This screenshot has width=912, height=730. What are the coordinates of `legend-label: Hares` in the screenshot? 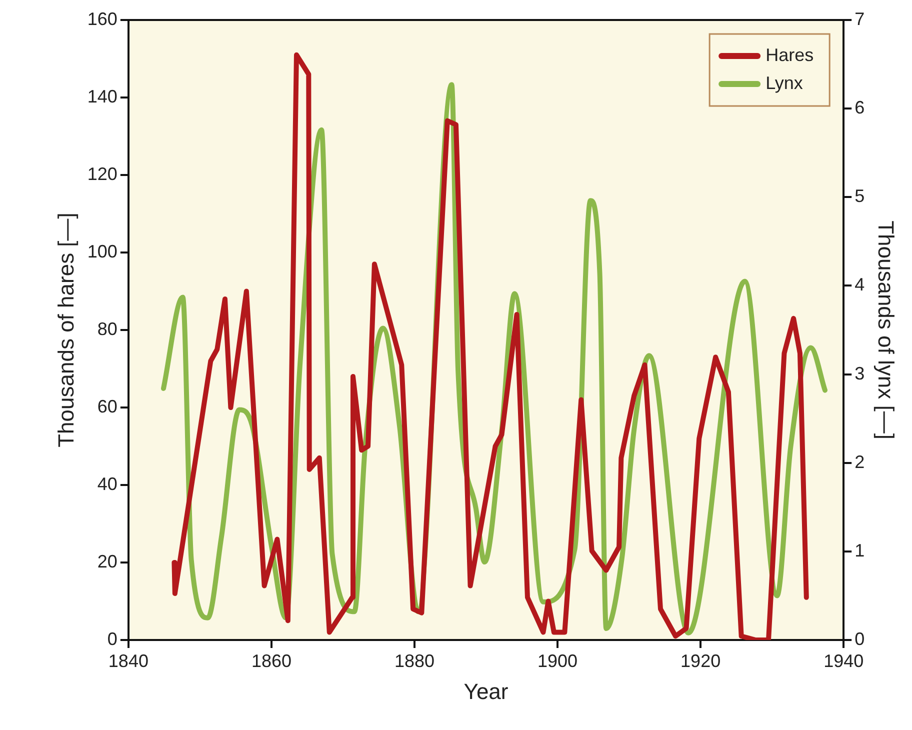 It's located at (790, 54).